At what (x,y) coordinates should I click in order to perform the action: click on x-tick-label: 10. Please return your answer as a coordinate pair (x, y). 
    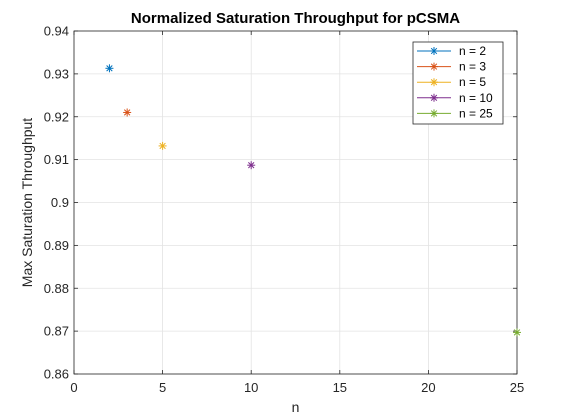
    Looking at the image, I should click on (251, 387).